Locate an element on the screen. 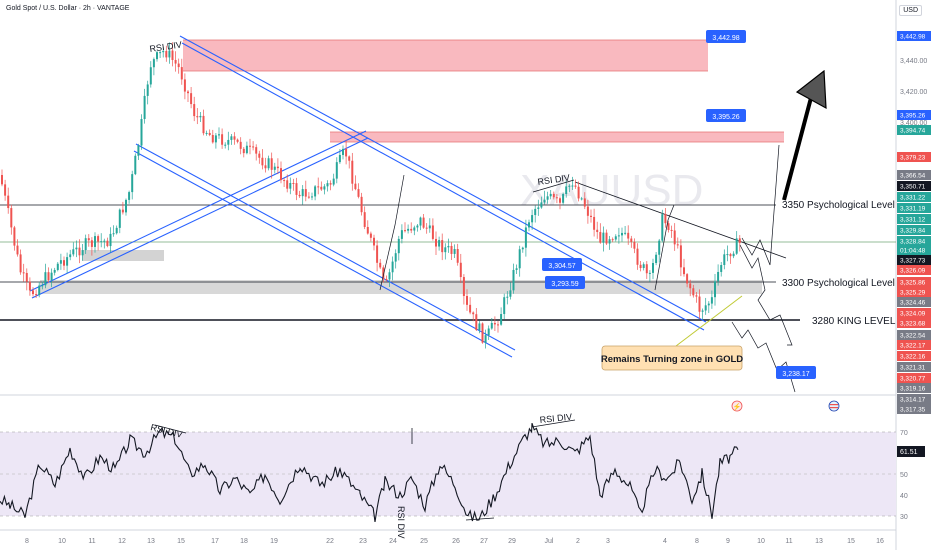 The height and width of the screenshot is (550, 932). time-label-13: 26 is located at coordinates (456, 541).